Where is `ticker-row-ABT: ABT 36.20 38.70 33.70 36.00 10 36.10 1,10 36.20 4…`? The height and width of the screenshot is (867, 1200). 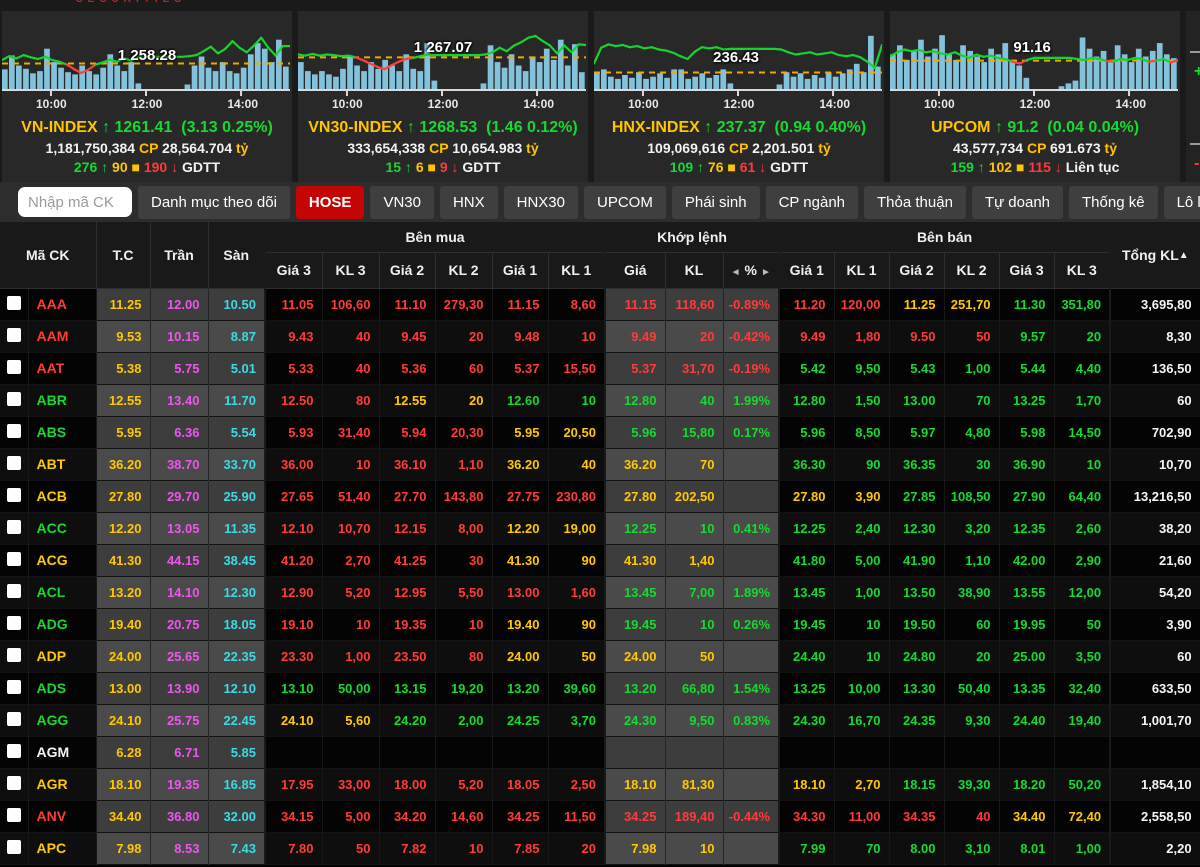
ticker-row-ABT: ABT 36.20 38.70 33.70 36.00 10 36.10 1,10 36.20 4… is located at coordinates (600, 464).